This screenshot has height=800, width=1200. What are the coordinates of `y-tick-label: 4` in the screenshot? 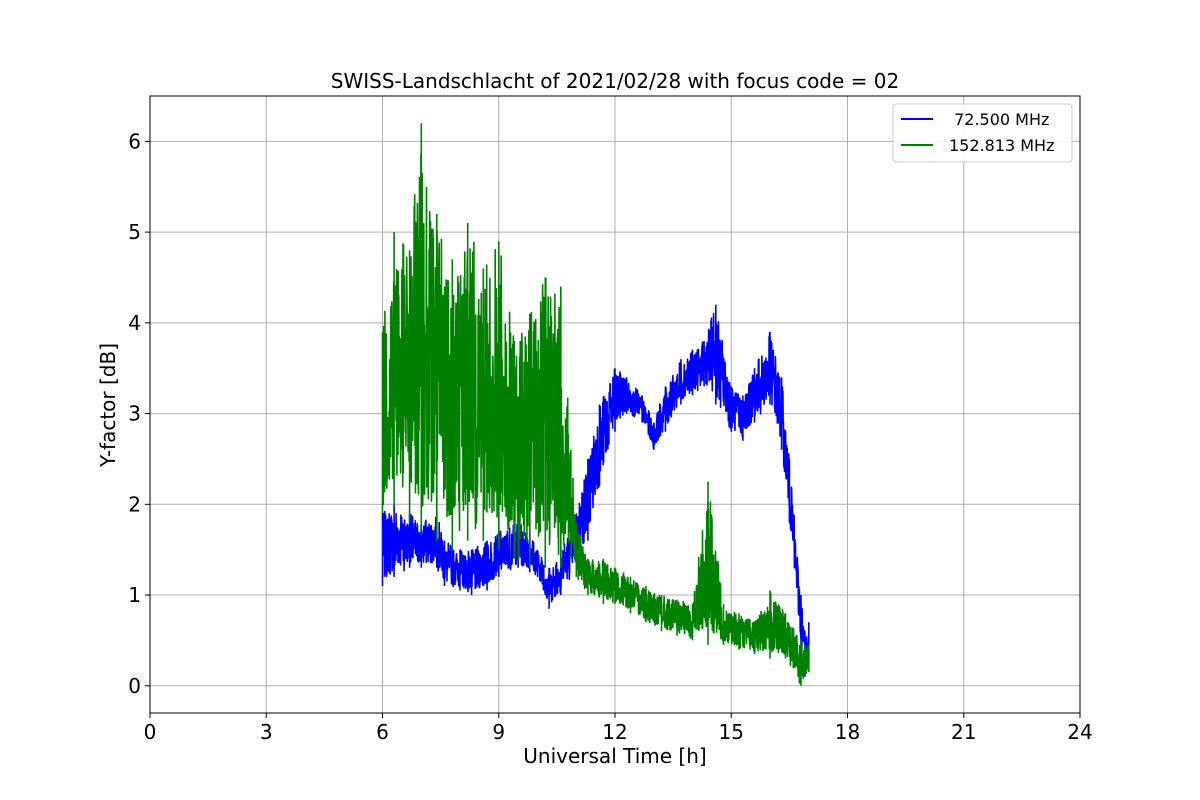 It's located at (134, 323).